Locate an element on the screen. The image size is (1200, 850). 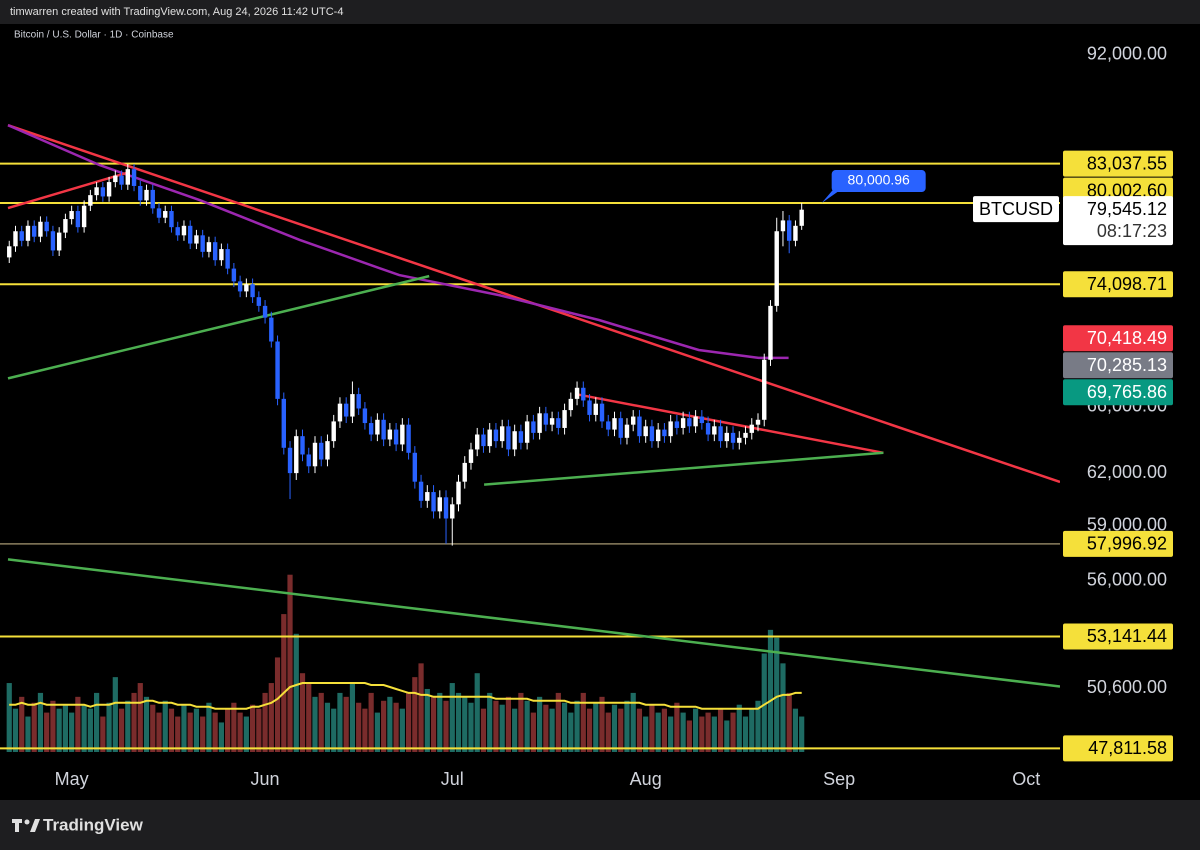
logo-dot is located at coordinates (27, 822).